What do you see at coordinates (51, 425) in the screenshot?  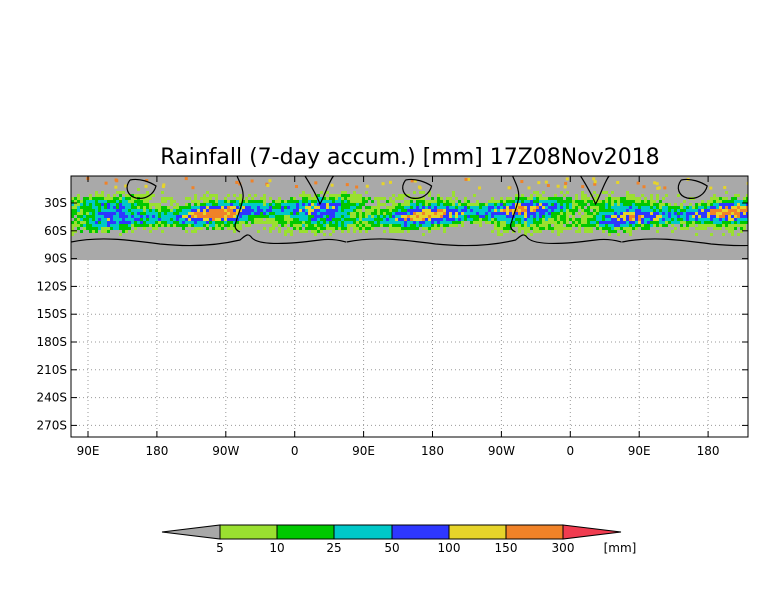 I see `lat-tick-label: 270S` at bounding box center [51, 425].